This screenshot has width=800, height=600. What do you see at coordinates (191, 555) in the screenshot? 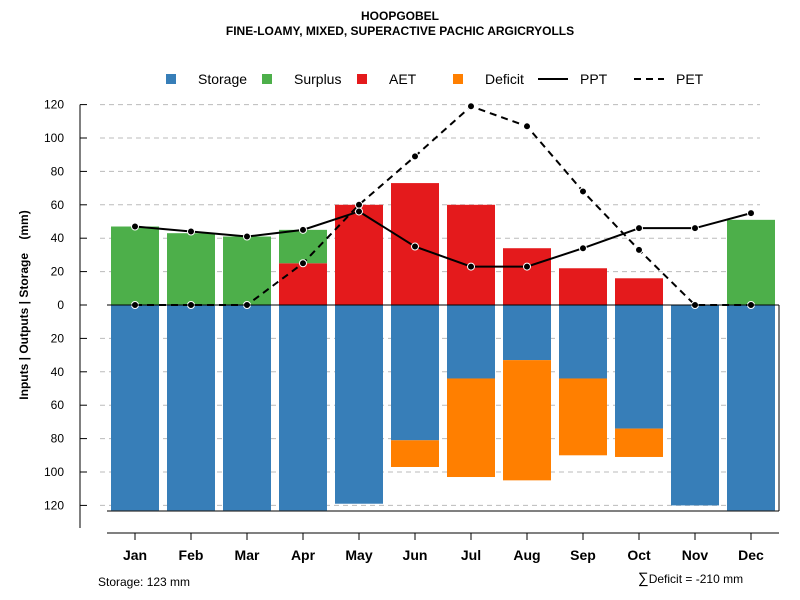
I see `x-tick-label: Feb` at bounding box center [191, 555].